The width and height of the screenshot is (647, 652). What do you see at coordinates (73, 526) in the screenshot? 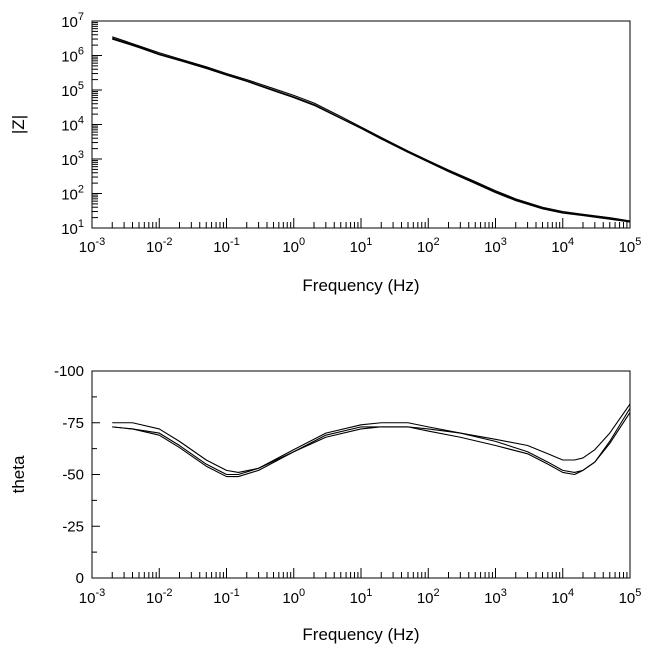
I see `y-tick-label: -25` at bounding box center [73, 526].